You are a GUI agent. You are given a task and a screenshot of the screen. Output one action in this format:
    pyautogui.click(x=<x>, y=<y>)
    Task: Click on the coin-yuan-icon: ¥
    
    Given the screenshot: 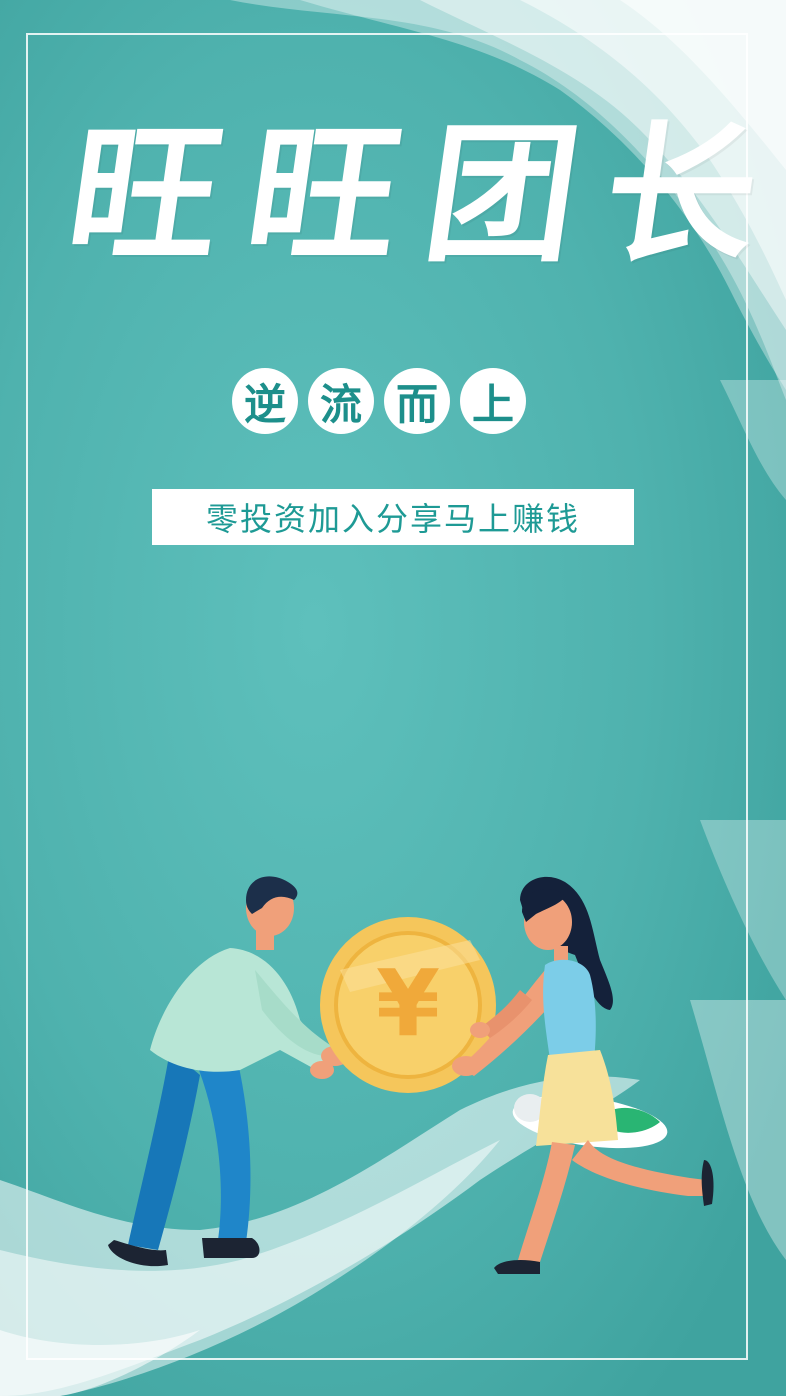 What is the action you would take?
    pyautogui.click(x=408, y=1005)
    